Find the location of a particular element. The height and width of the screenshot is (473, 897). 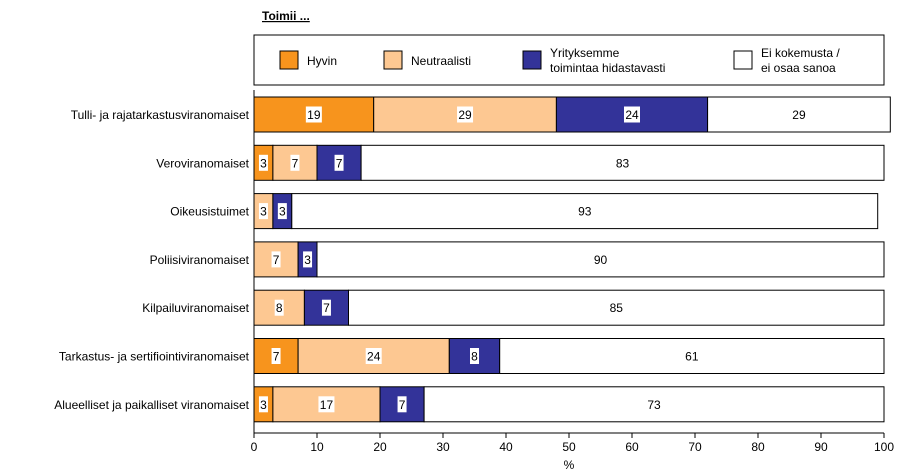

x-tick-label: 100 is located at coordinates (884, 447).